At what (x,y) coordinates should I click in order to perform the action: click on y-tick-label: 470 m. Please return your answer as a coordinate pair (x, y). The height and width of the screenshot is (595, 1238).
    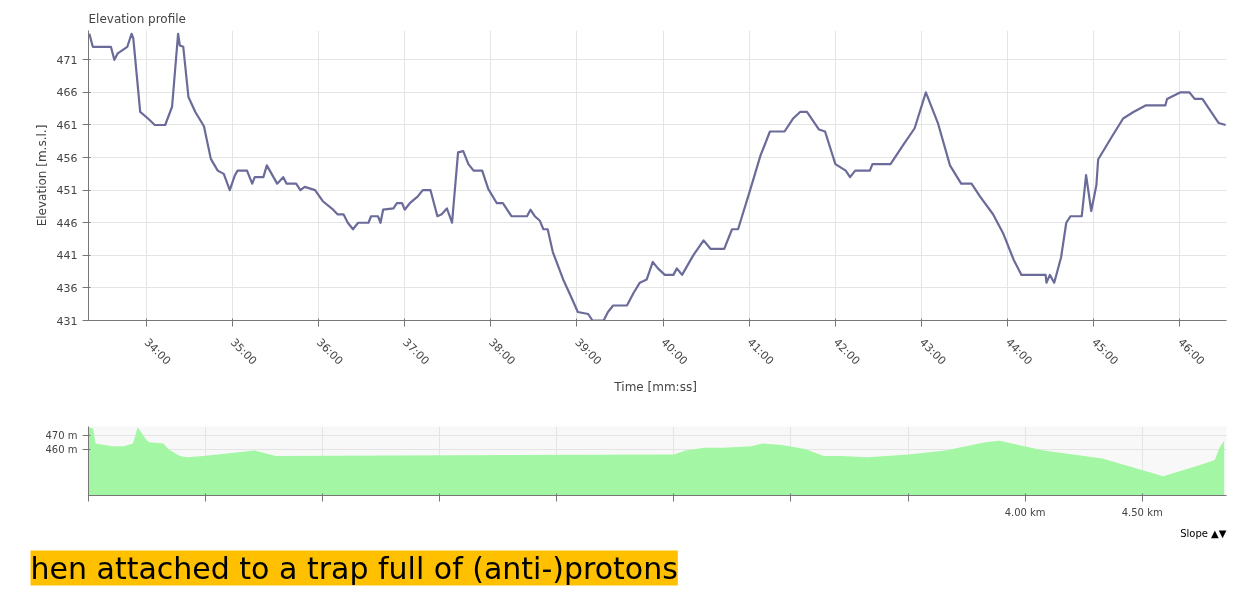
    Looking at the image, I should click on (61, 435).